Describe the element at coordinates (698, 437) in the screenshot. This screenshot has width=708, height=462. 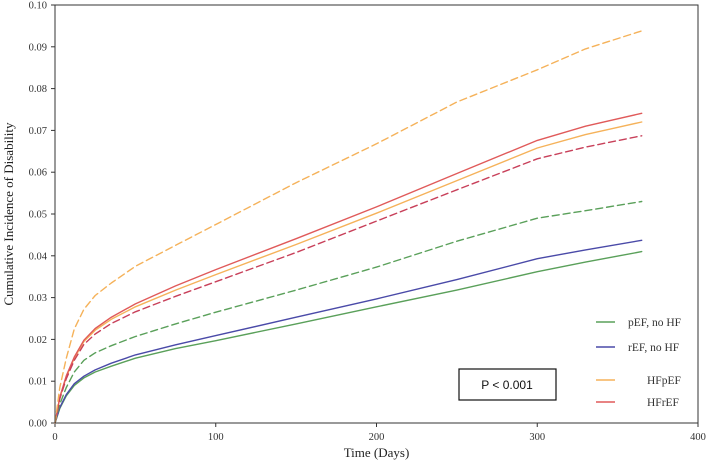
I see `x-tick-label: 400` at that location.